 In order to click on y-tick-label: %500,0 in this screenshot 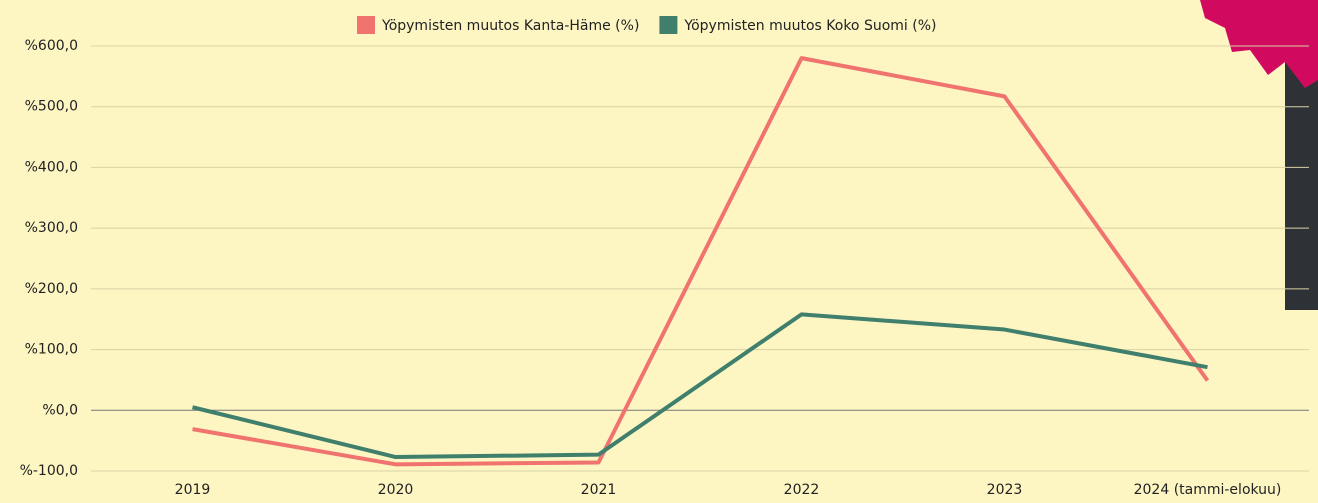, I will do `click(51, 107)`.